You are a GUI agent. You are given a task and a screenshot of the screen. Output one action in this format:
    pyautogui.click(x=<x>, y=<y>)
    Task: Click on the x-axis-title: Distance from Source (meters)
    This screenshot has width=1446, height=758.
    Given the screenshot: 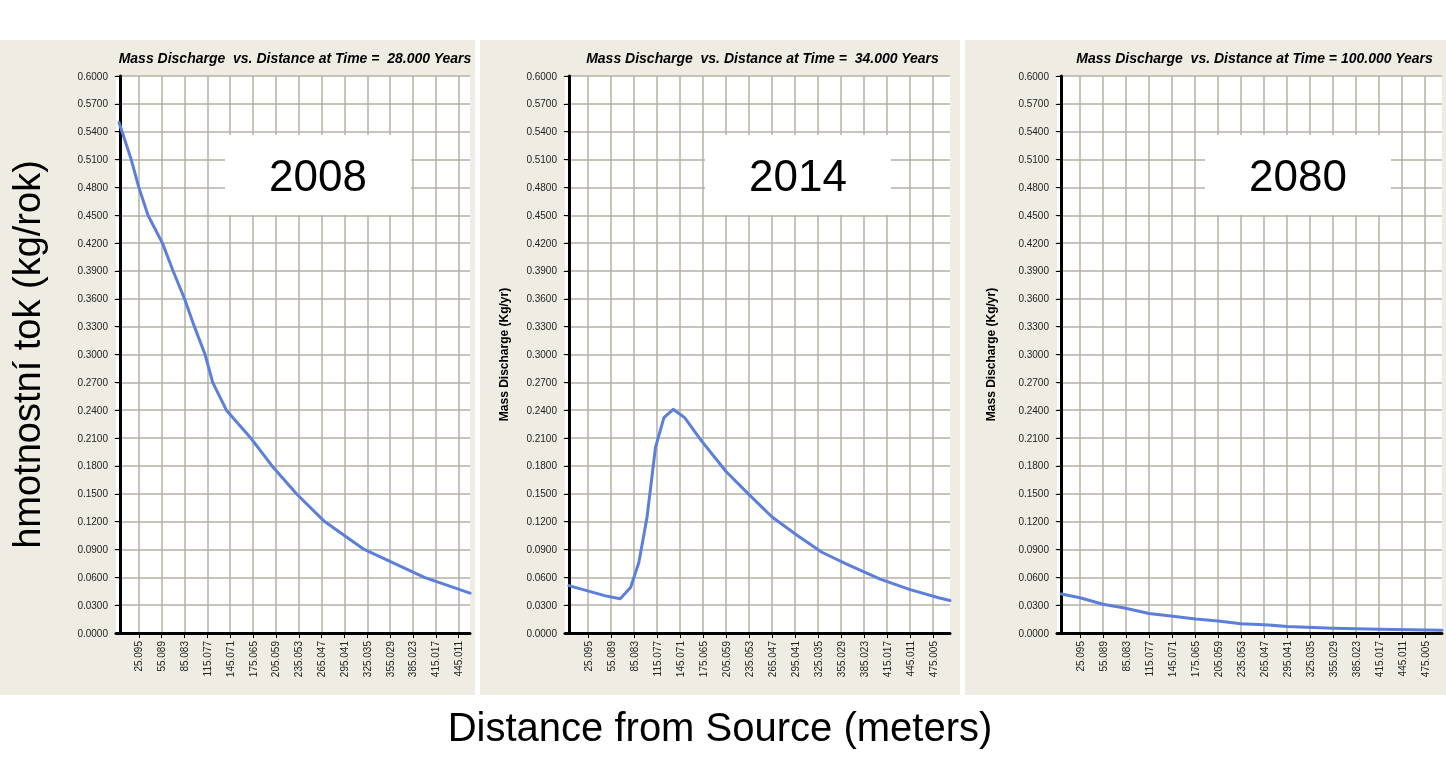 What is the action you would take?
    pyautogui.click(x=720, y=727)
    